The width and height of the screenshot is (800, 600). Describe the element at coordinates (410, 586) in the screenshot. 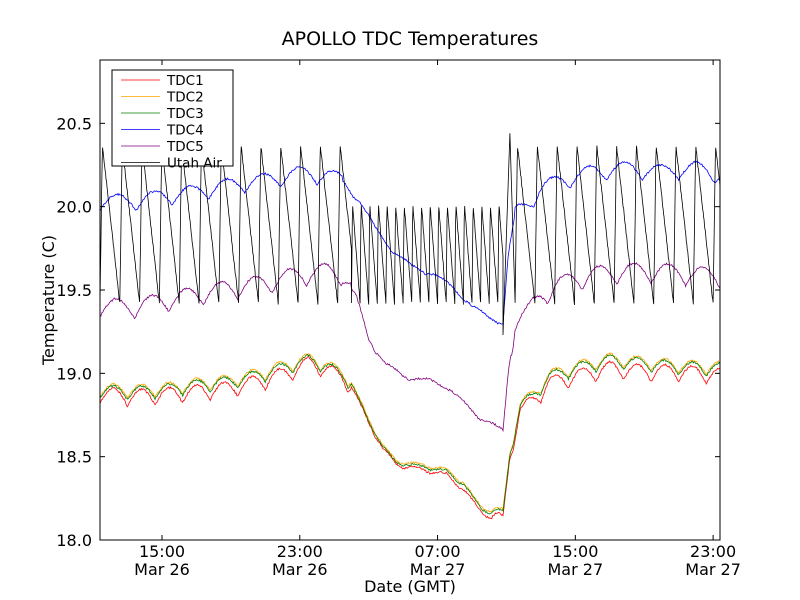

I see `x-axis-label: Date (GMT)` at that location.